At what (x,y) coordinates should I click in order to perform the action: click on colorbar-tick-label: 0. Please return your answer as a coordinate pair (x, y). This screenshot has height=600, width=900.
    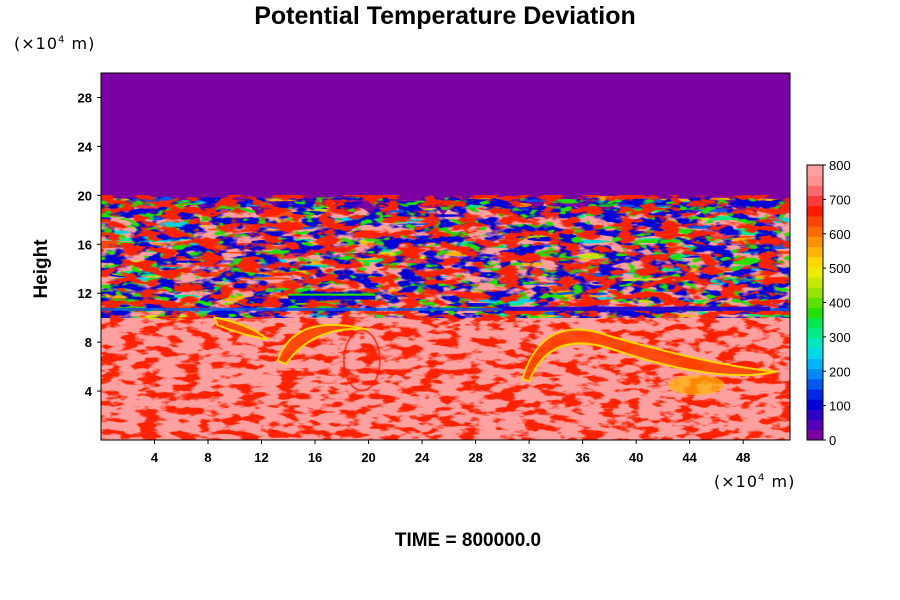
    Looking at the image, I should click on (832, 440).